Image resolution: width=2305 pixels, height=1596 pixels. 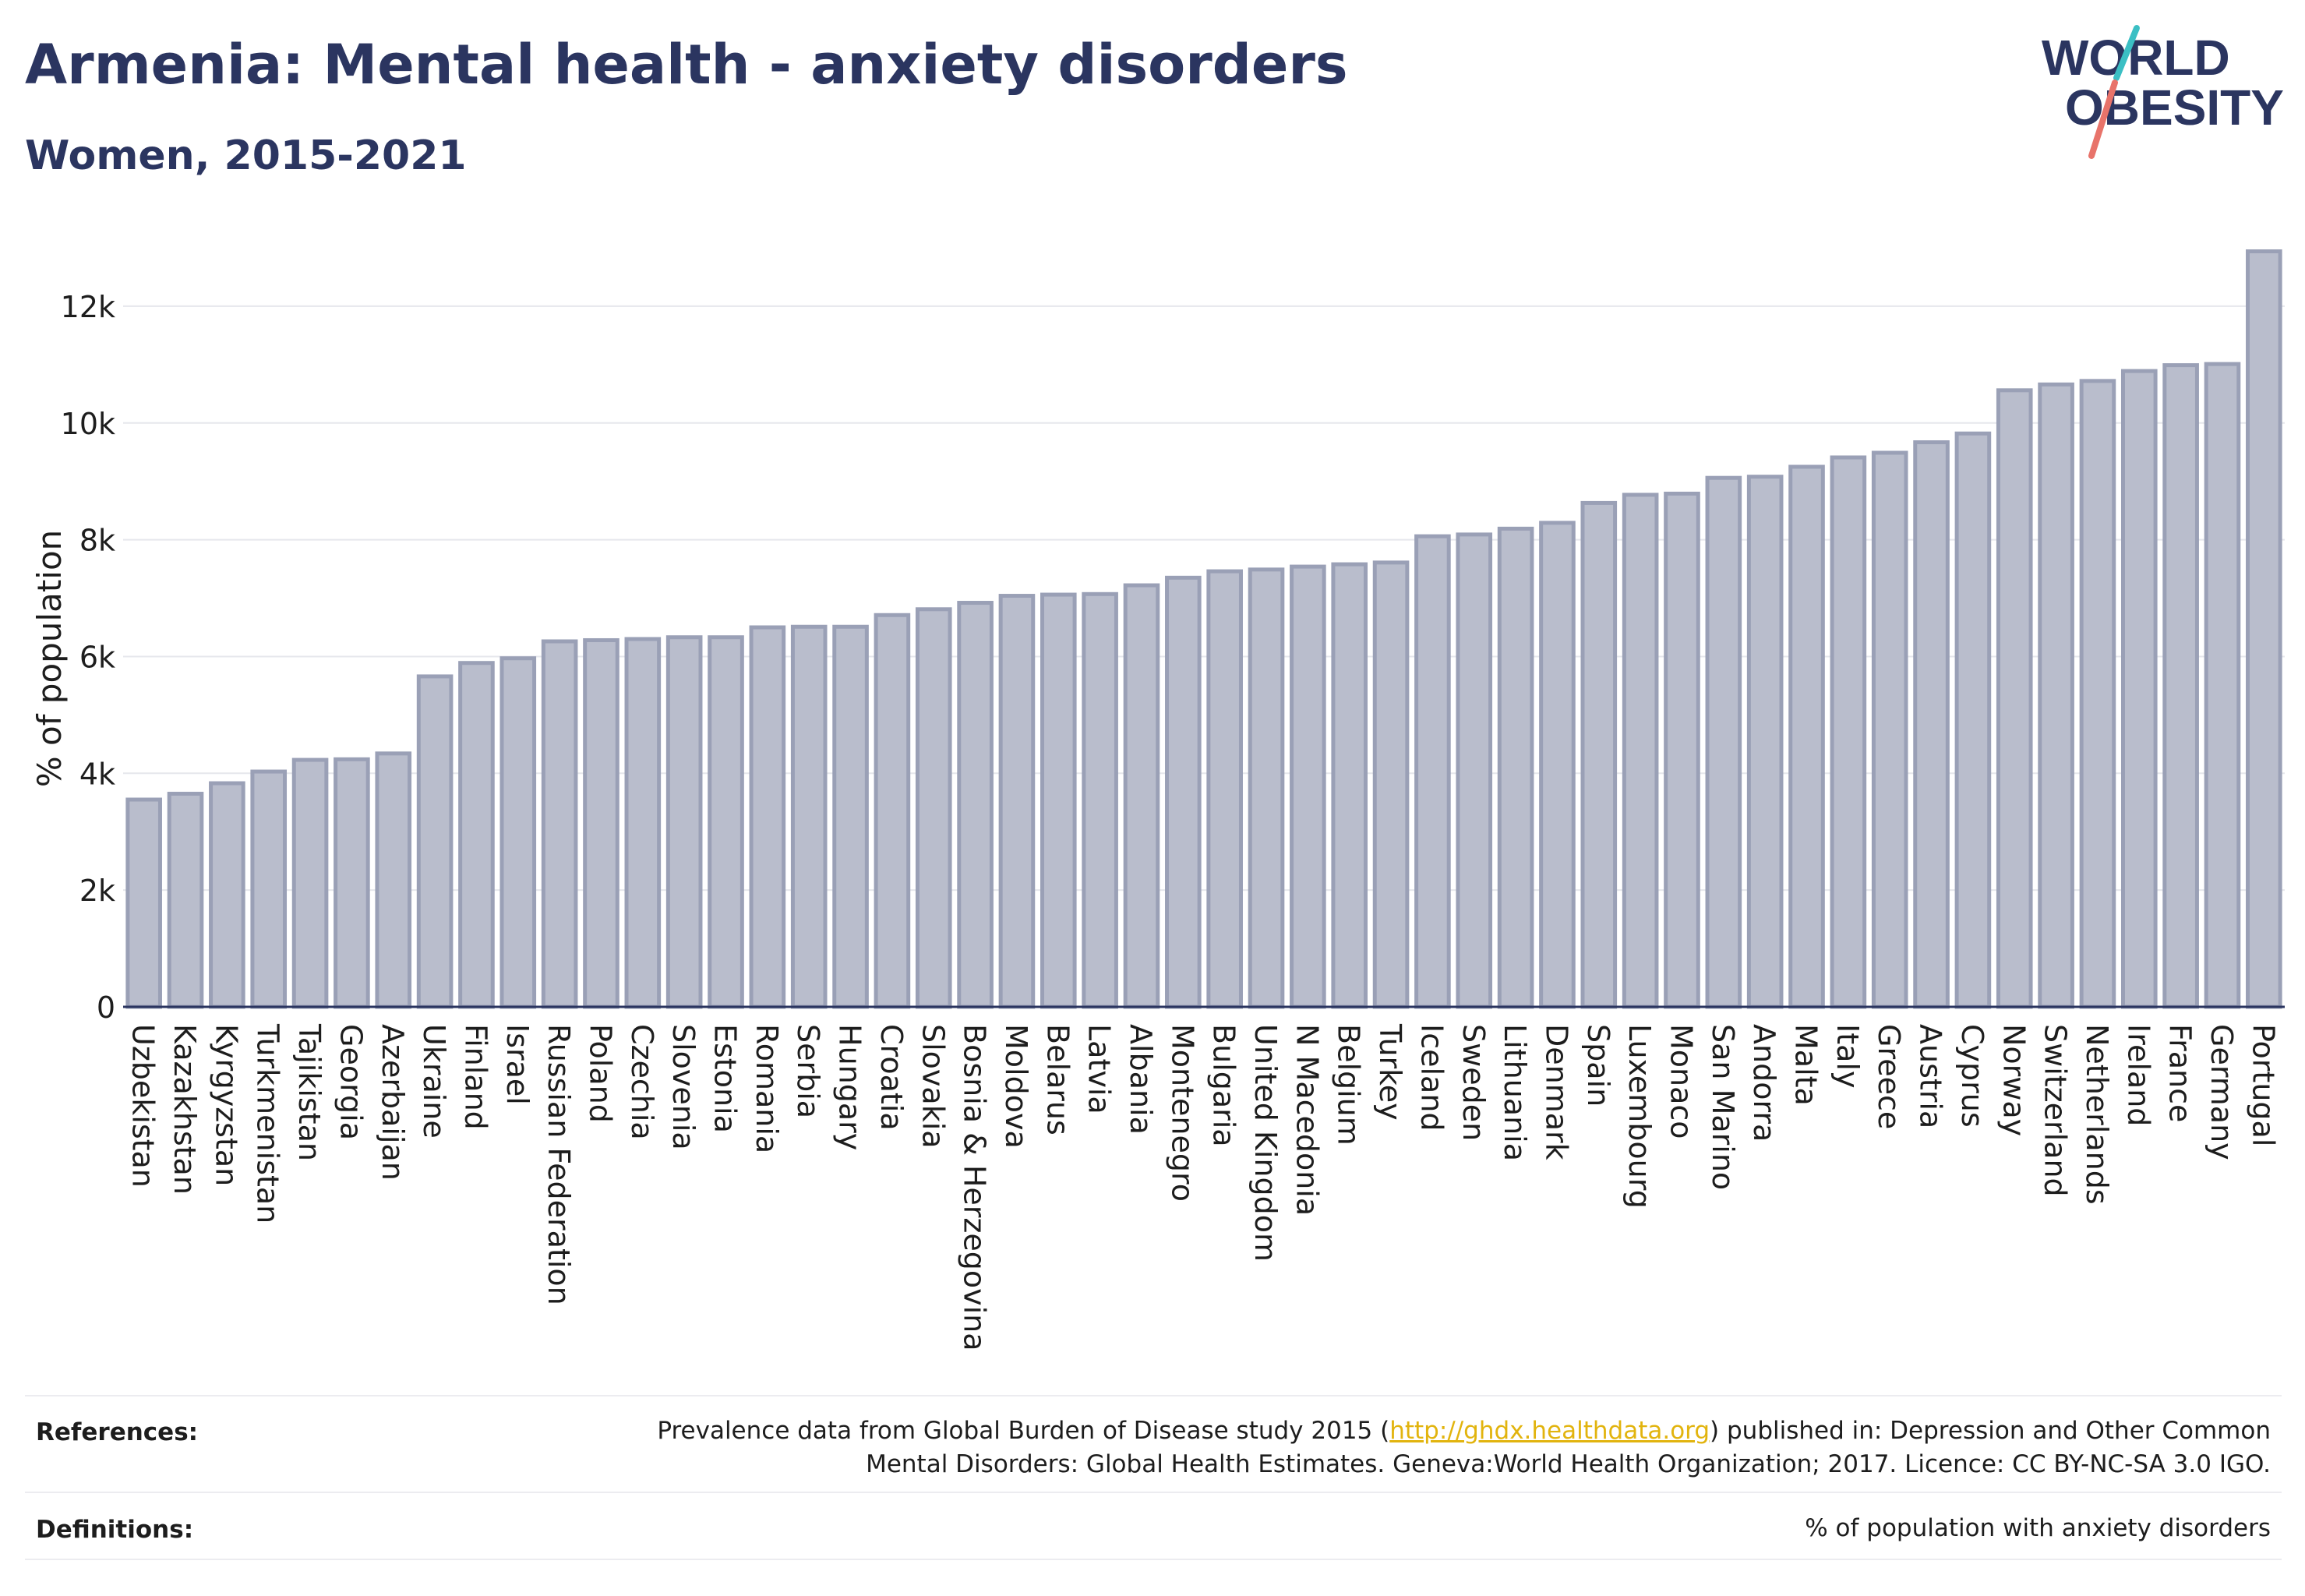 I want to click on x-tick-label: Belgium, so click(x=1349, y=1085).